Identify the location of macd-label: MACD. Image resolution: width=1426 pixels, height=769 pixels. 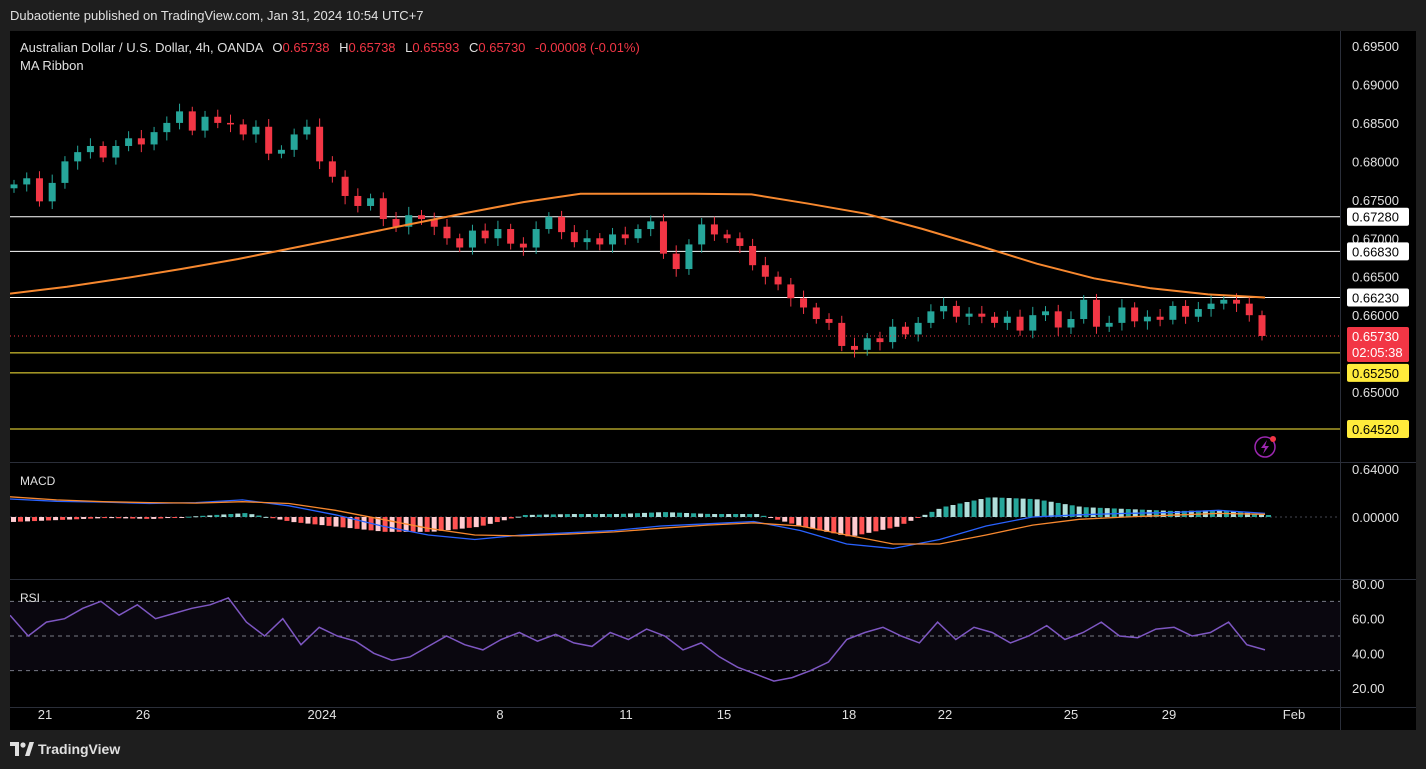
(38, 481).